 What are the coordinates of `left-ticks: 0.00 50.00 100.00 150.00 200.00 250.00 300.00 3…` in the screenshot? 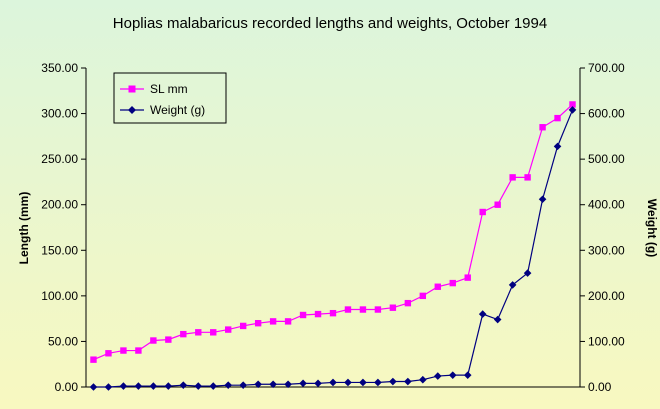 It's located at (63, 227).